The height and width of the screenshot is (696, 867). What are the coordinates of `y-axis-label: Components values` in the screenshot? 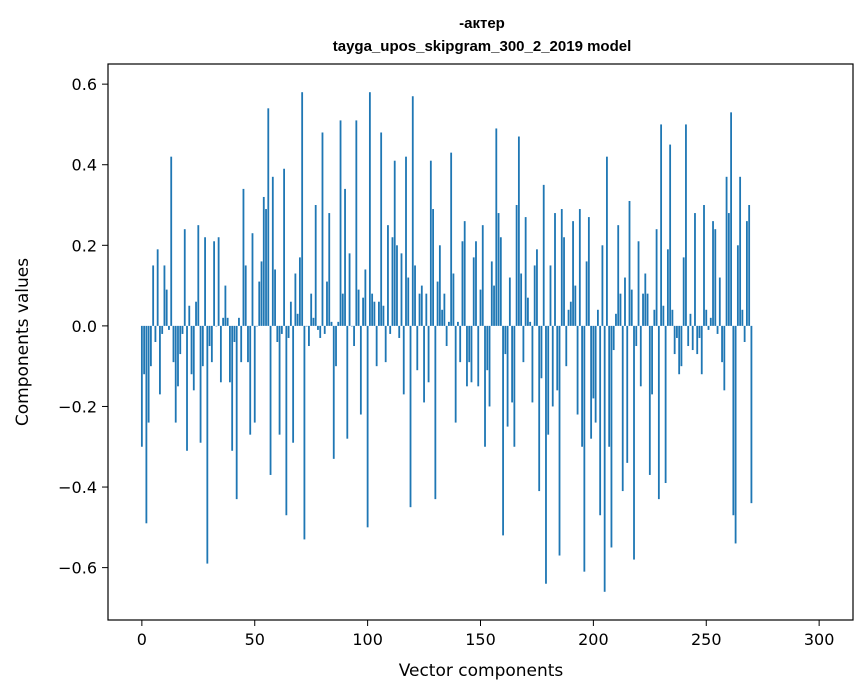 It's located at (23, 342).